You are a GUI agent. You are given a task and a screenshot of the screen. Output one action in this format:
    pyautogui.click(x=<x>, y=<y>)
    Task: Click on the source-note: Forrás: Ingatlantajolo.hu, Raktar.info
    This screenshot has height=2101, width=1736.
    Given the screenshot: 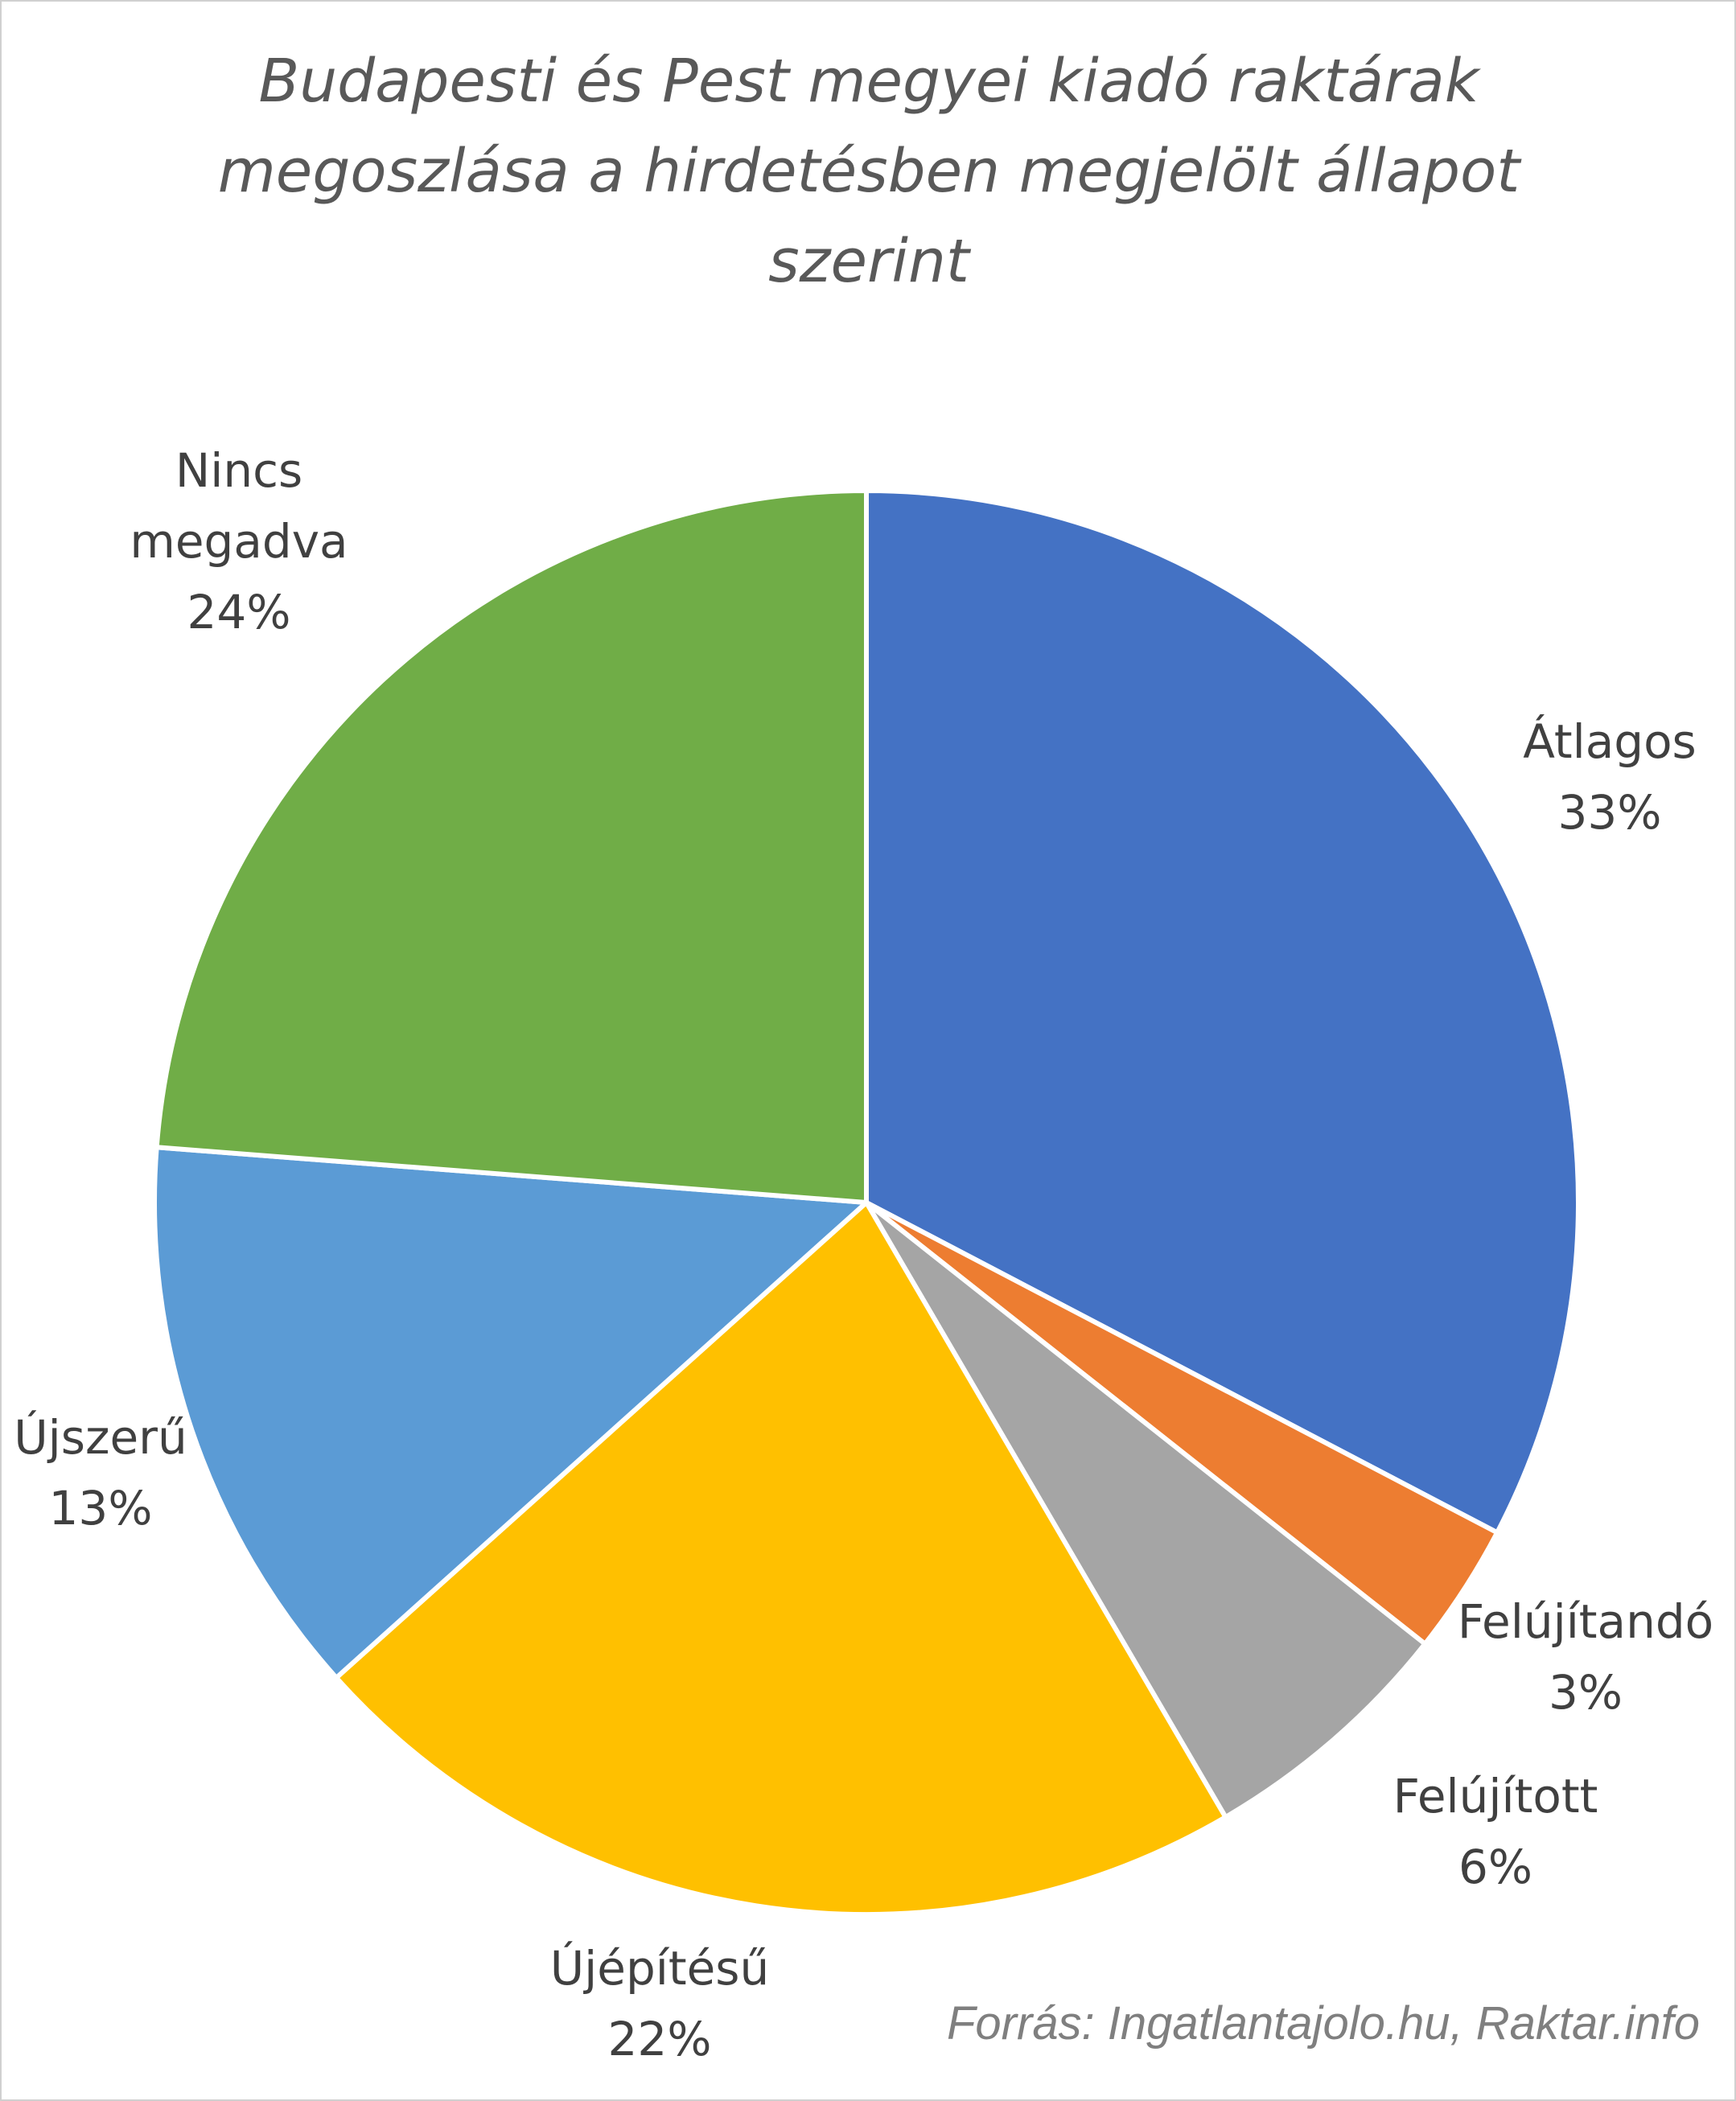 What is the action you would take?
    pyautogui.click(x=1323, y=2023)
    